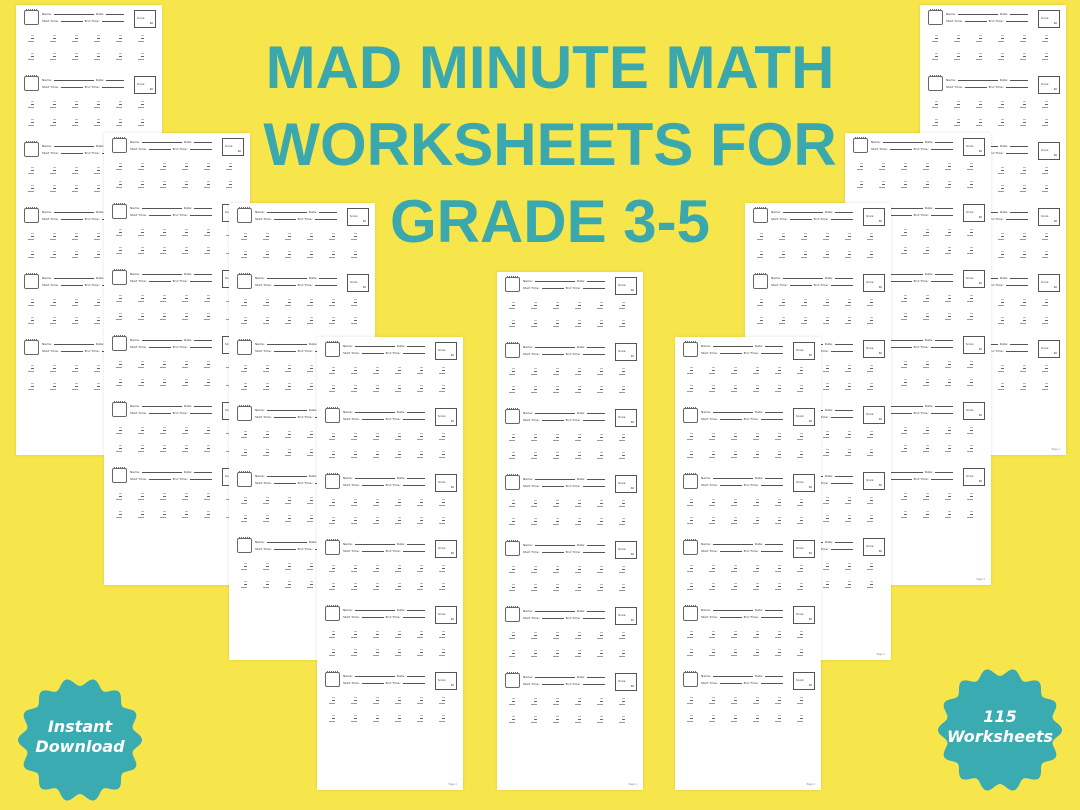 The width and height of the screenshot is (1080, 810). I want to click on scalloped-badge-shape, so click(1000, 730).